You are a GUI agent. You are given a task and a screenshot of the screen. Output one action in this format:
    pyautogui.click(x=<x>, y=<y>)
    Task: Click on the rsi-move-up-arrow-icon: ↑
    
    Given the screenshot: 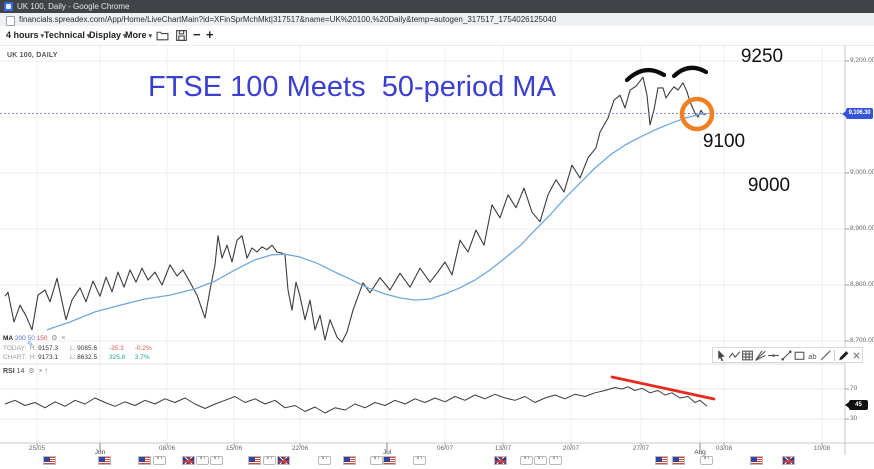 What is the action you would take?
    pyautogui.click(x=46, y=370)
    